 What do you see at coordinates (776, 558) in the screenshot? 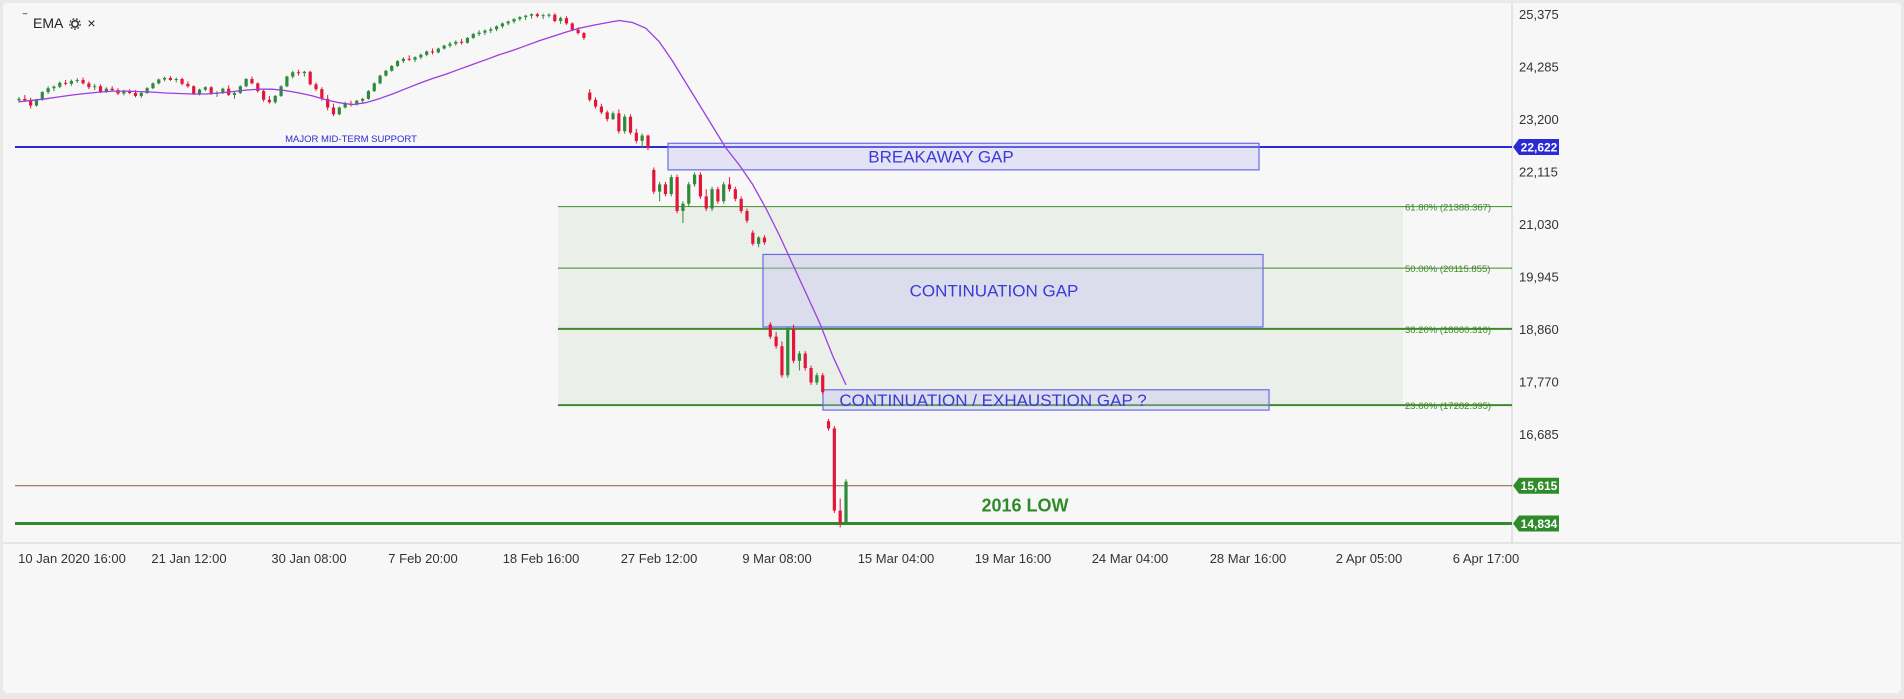
I see `x-tick-label: 9 Mar 08:00` at bounding box center [776, 558].